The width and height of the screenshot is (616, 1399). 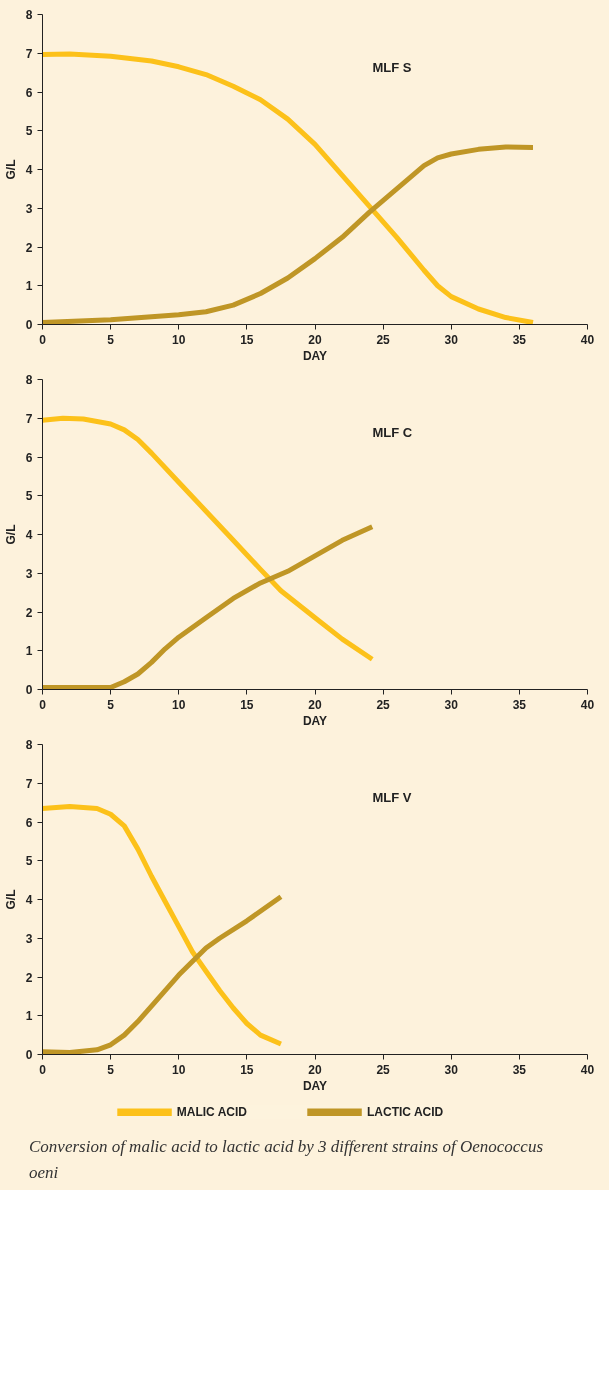 What do you see at coordinates (286, 1160) in the screenshot?
I see `text: Conversion of malic acid to lactic acid by 3 different strains of Oenococcus oeni` at bounding box center [286, 1160].